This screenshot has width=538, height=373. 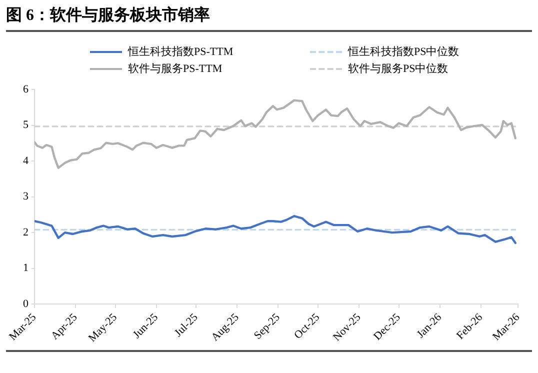 I want to click on y-tick-label: 2, so click(x=25, y=232).